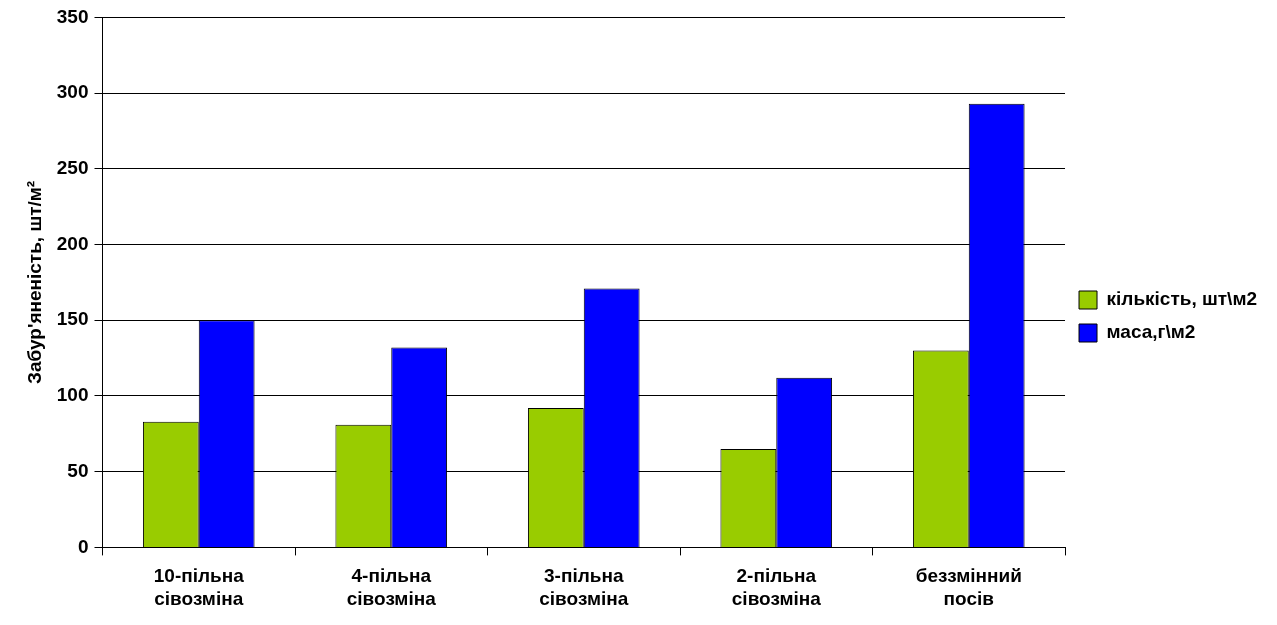 This screenshot has width=1277, height=625. Describe the element at coordinates (34, 282) in the screenshot. I see `y-axis-title: Забур'яненість, шт/м²` at that location.